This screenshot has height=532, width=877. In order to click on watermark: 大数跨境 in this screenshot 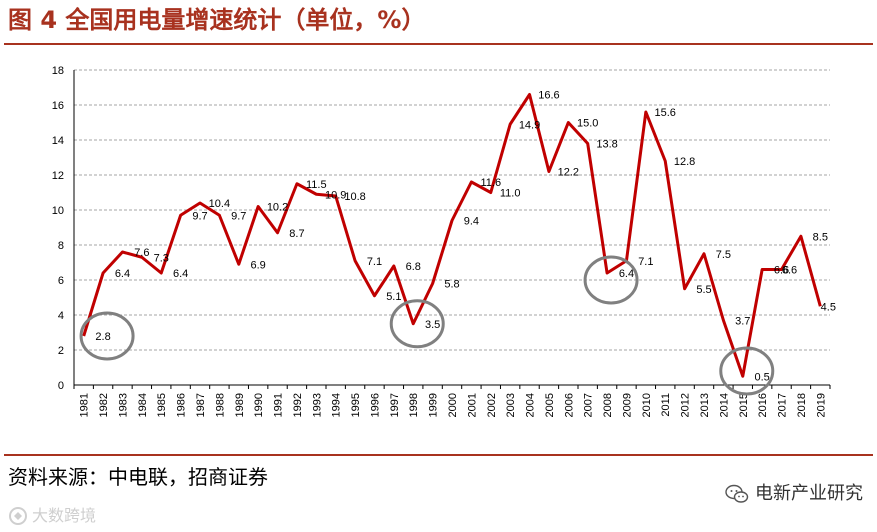, I will do `click(52, 516)`.